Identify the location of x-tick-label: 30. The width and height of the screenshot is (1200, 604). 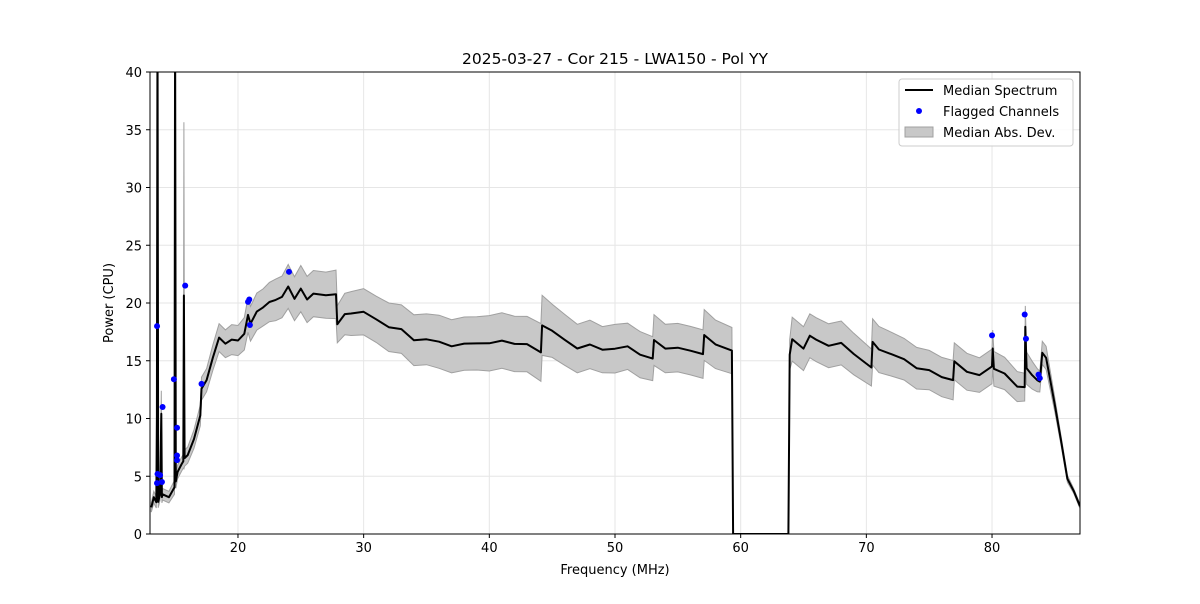
(363, 548).